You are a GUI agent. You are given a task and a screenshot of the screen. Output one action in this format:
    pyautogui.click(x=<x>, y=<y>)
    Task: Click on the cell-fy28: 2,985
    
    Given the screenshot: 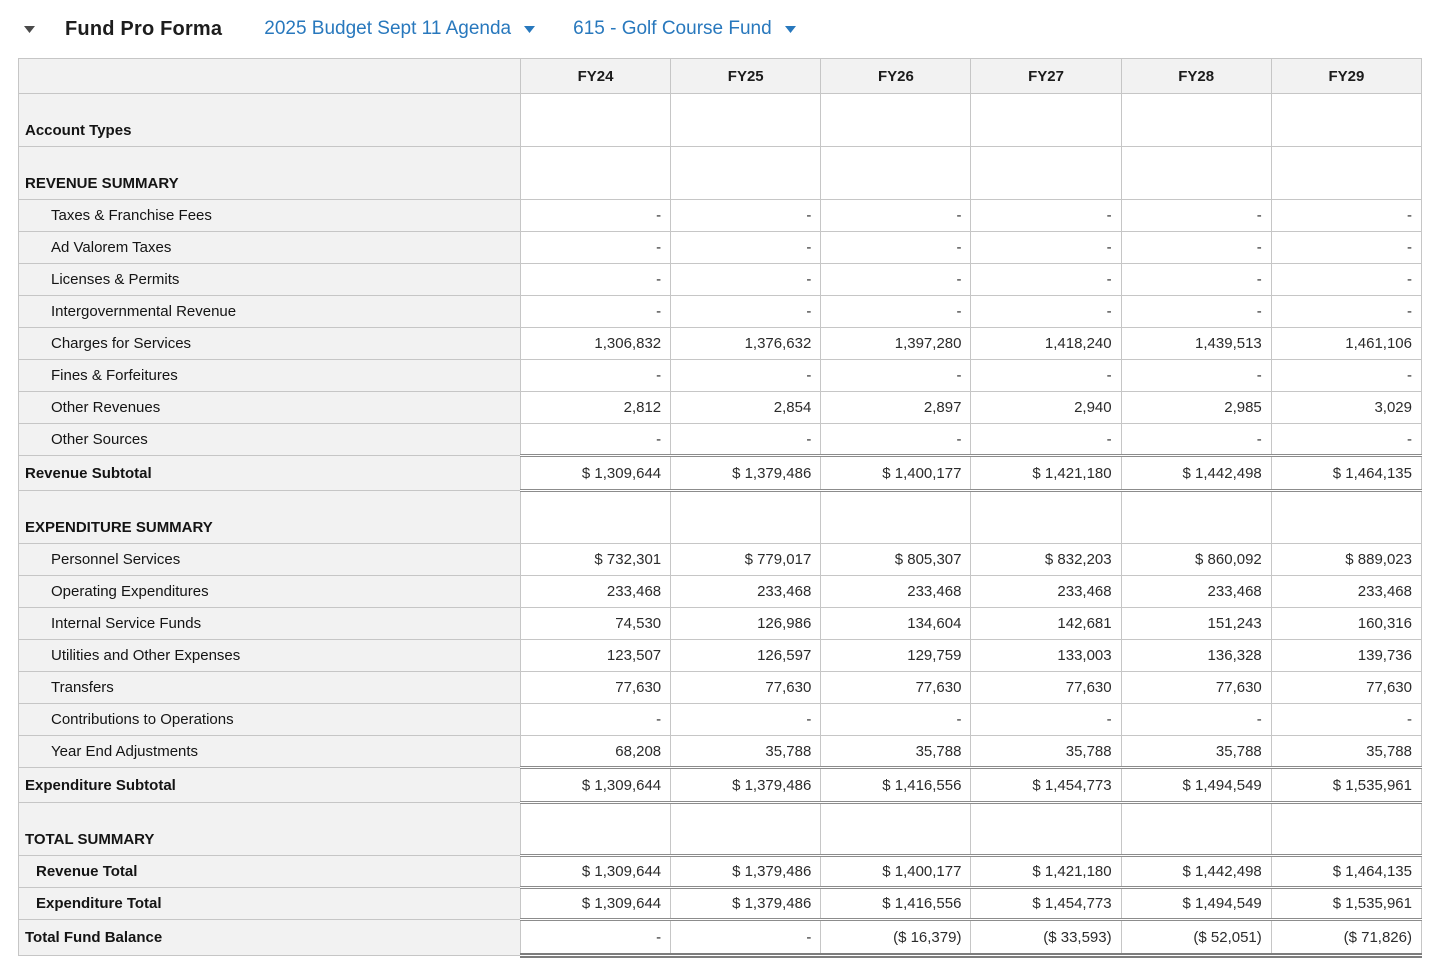 What is the action you would take?
    pyautogui.click(x=1196, y=407)
    